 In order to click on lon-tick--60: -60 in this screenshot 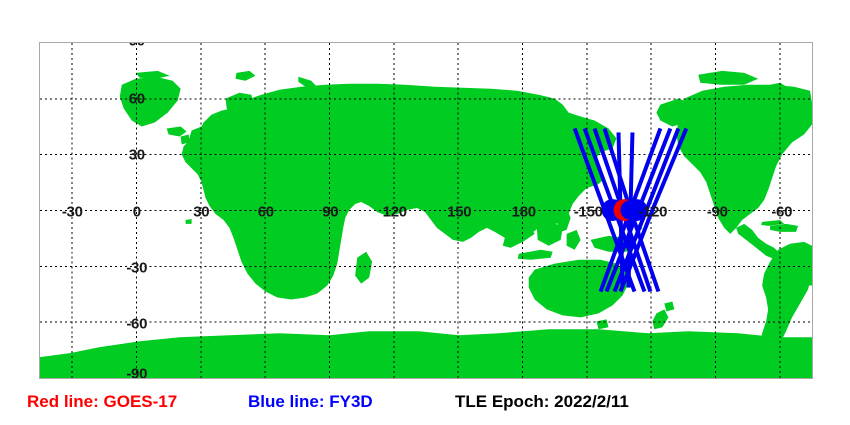, I will do `click(782, 211)`.